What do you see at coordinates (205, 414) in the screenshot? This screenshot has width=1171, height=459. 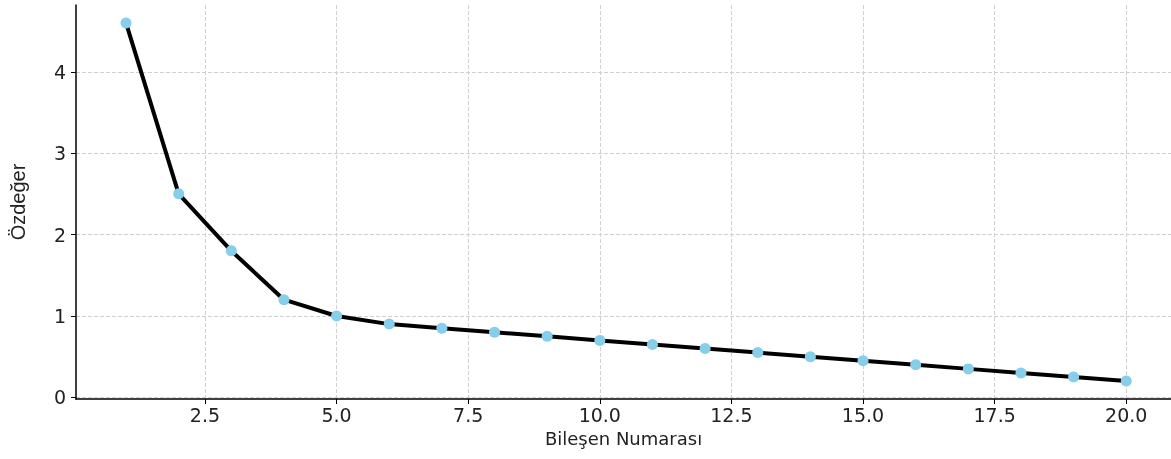 I see `x-tick-label: 2.5` at bounding box center [205, 414].